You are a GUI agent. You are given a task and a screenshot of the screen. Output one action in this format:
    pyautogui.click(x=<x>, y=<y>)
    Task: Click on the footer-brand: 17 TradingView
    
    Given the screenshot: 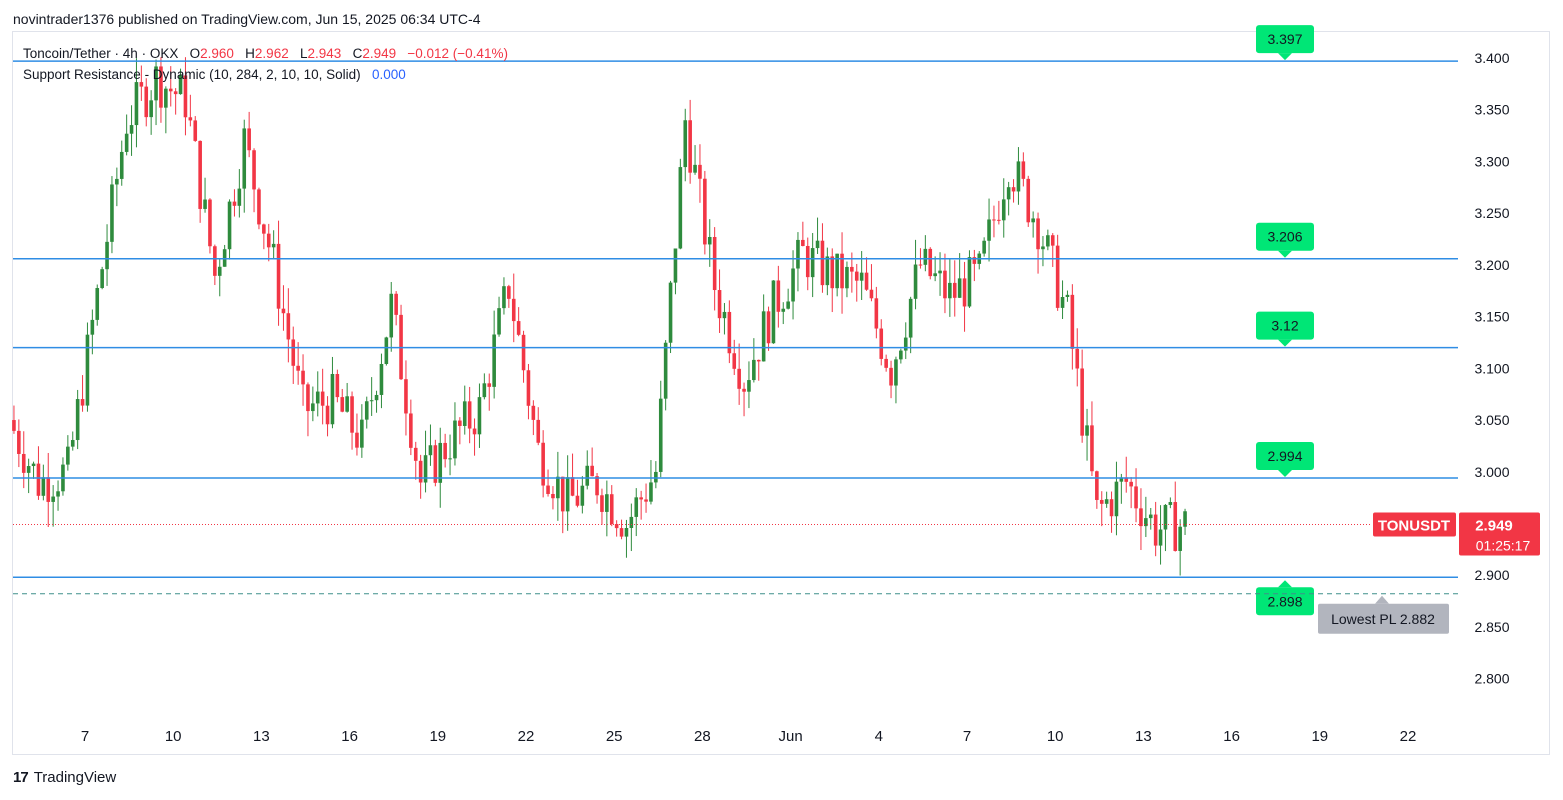 What is the action you would take?
    pyautogui.click(x=64, y=777)
    